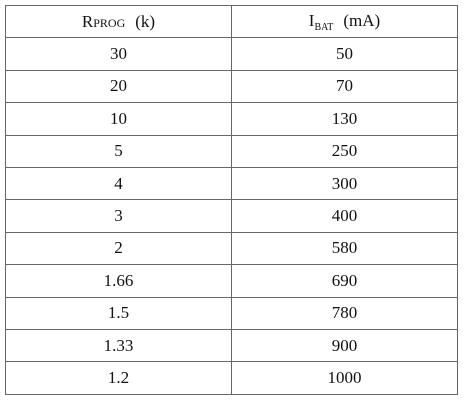  I want to click on table-cell: 780, so click(344, 313).